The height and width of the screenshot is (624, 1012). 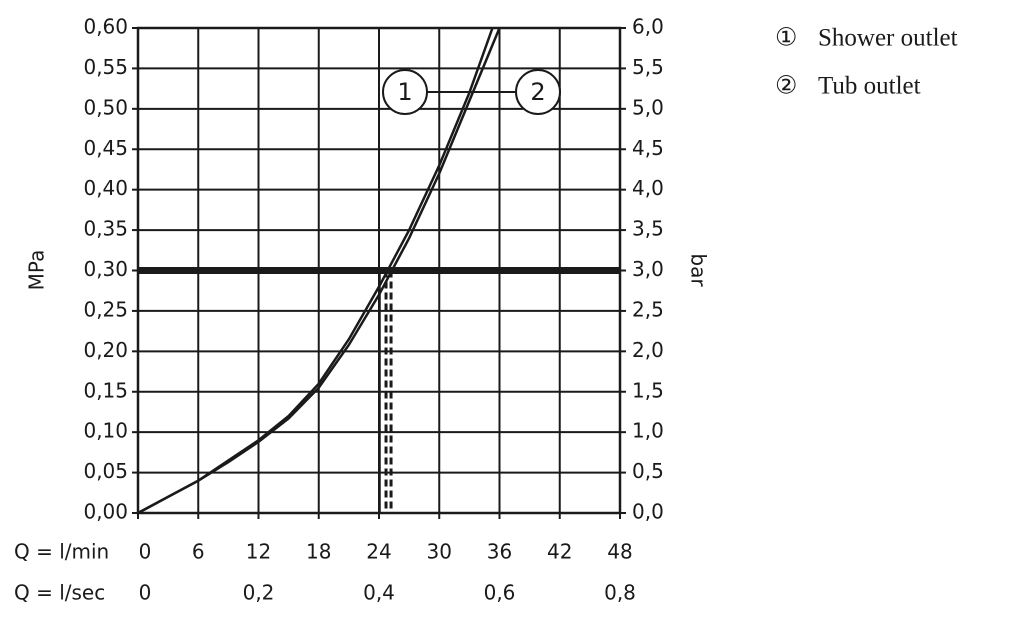 What do you see at coordinates (259, 593) in the screenshot?
I see `x2-tick-label: 0,2` at bounding box center [259, 593].